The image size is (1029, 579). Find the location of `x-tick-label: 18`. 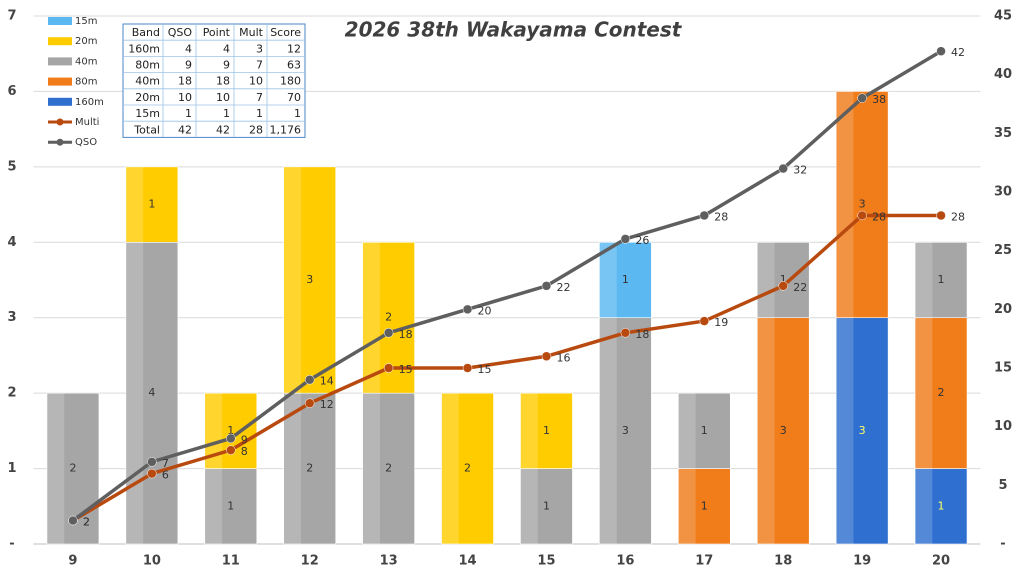

x-tick-label: 18 is located at coordinates (783, 561).